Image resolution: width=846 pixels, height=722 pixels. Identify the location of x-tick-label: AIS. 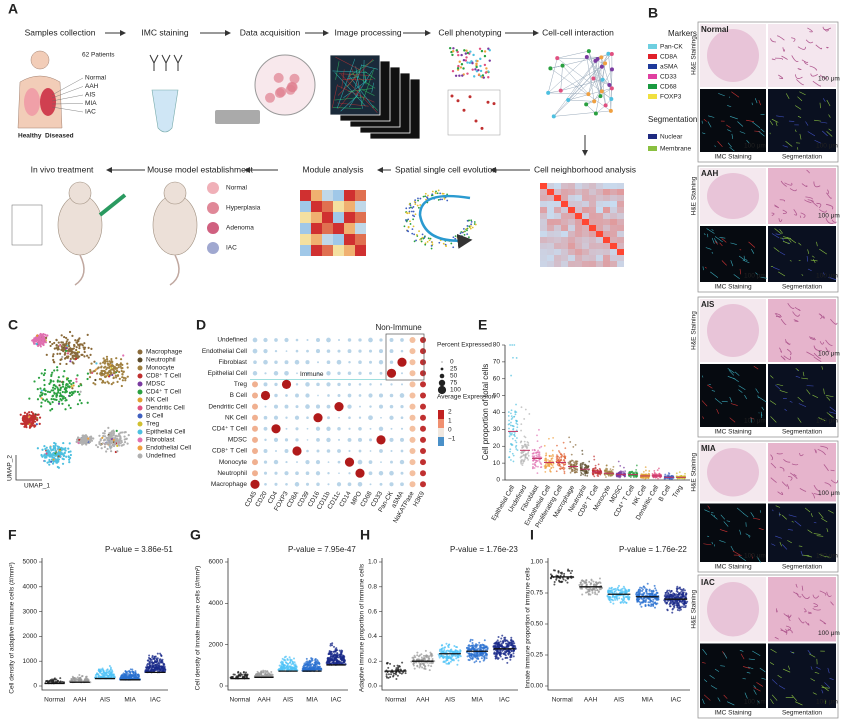
(288, 700).